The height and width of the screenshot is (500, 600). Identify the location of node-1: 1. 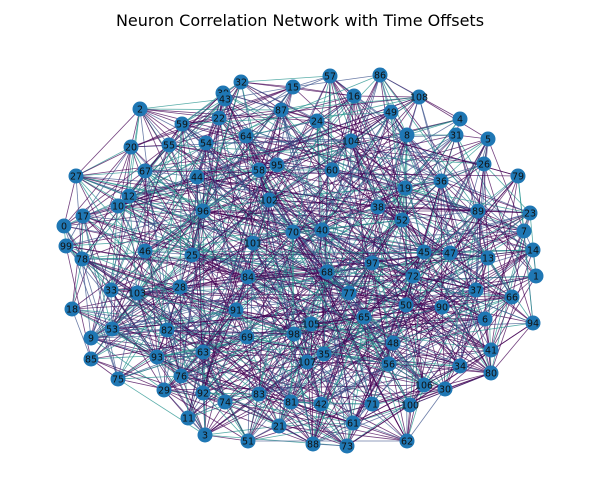
(536, 276).